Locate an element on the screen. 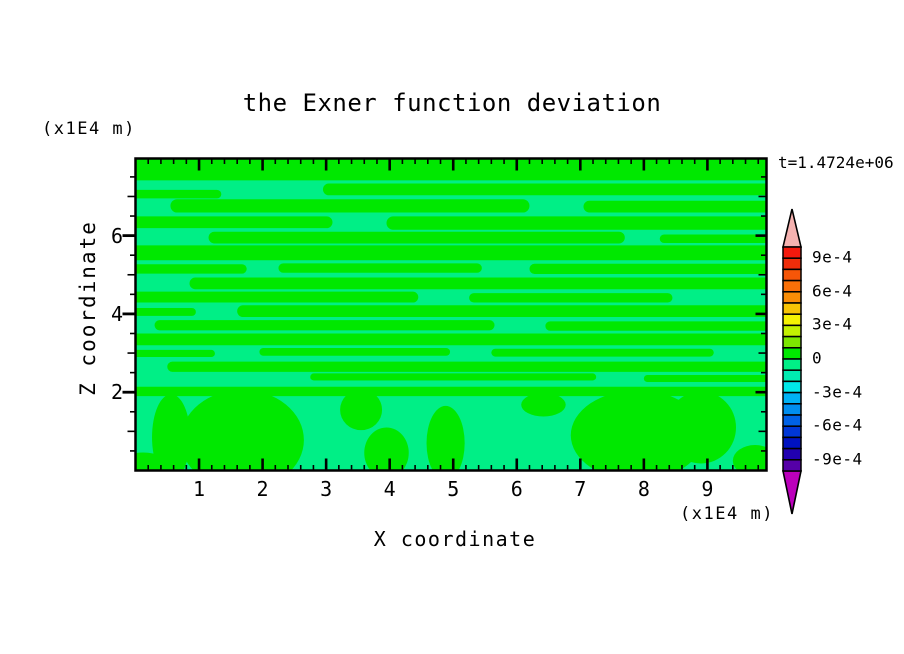 This screenshot has width=904, height=654. time-label: t=1.4724e+06 is located at coordinates (836, 162).